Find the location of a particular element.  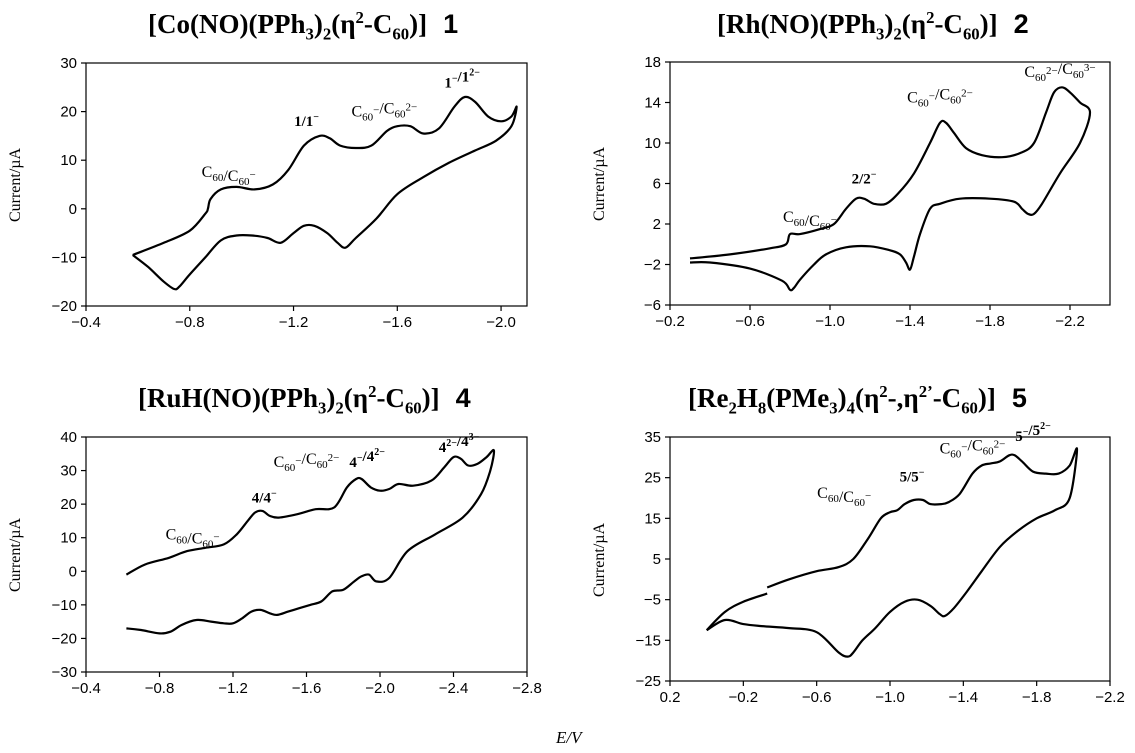

y-tick-label: 5 is located at coordinates (657, 559).